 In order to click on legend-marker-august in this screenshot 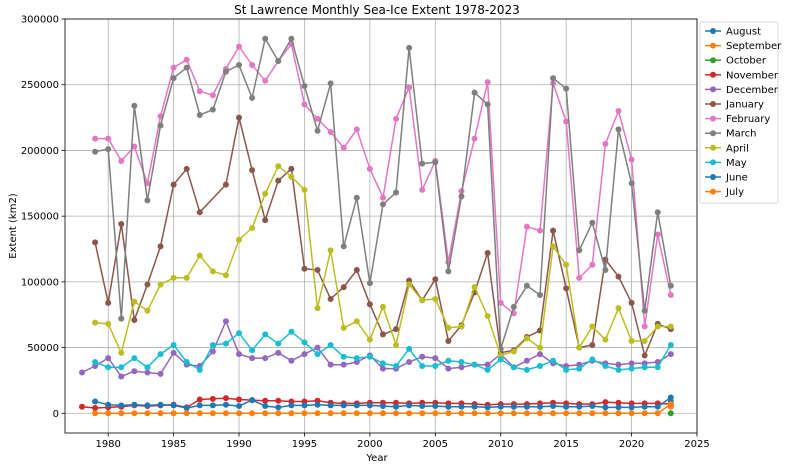, I will do `click(713, 31)`.